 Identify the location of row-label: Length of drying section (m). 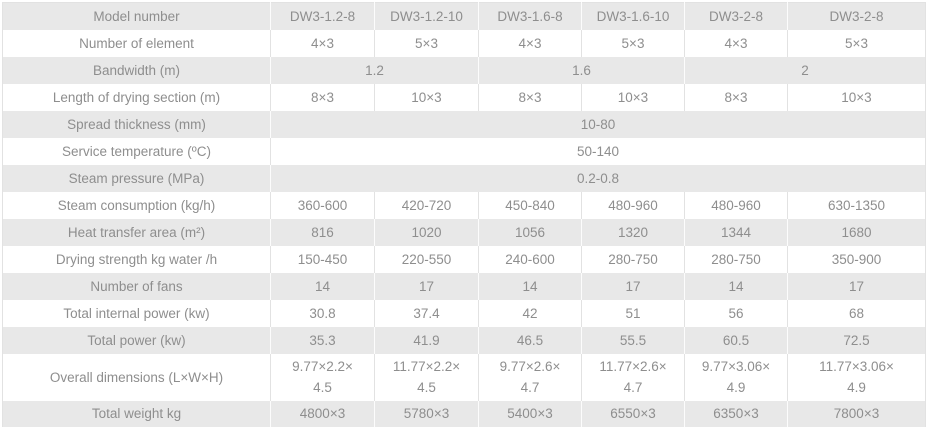
(136, 97).